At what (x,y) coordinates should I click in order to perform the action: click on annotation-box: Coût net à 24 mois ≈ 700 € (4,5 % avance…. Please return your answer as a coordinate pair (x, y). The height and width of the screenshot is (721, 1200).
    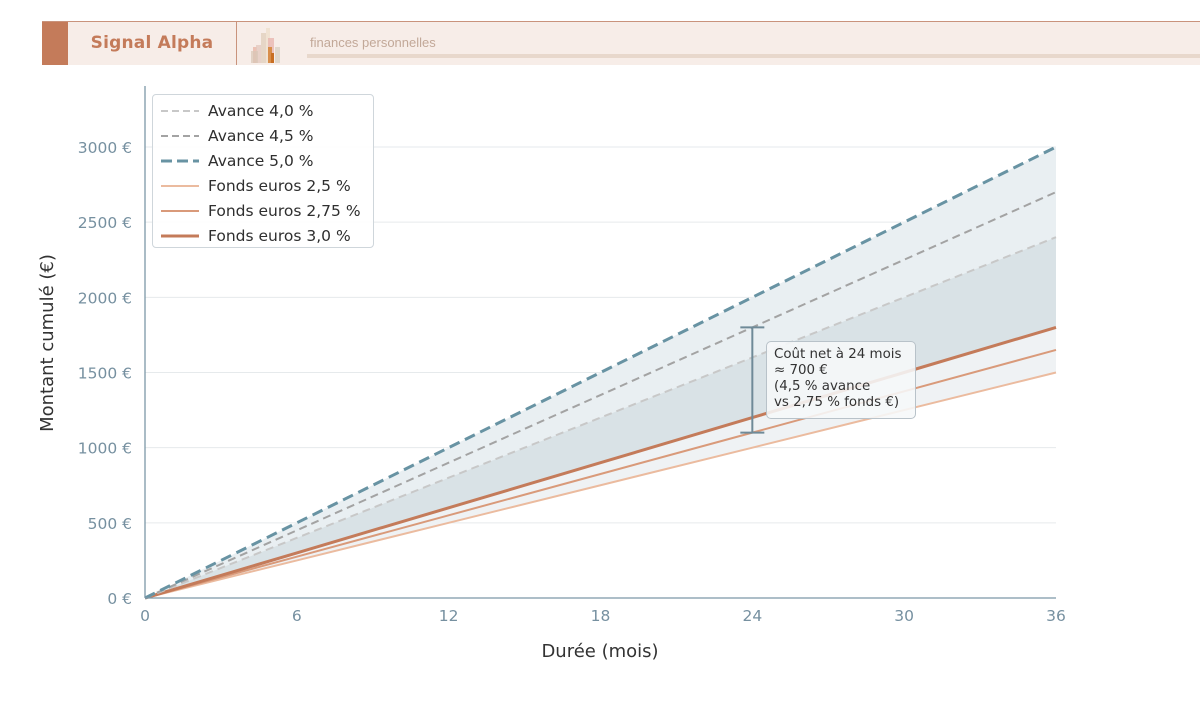
    Looking at the image, I should click on (841, 380).